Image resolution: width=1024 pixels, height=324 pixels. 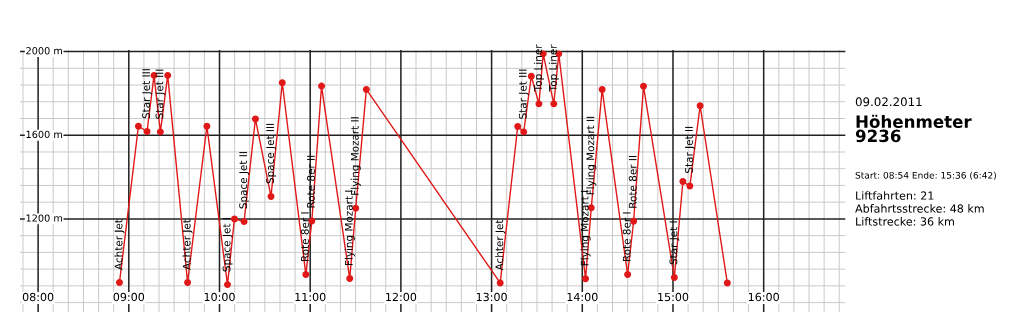 I want to click on y-tick-label: 1200 m, so click(x=44, y=218).